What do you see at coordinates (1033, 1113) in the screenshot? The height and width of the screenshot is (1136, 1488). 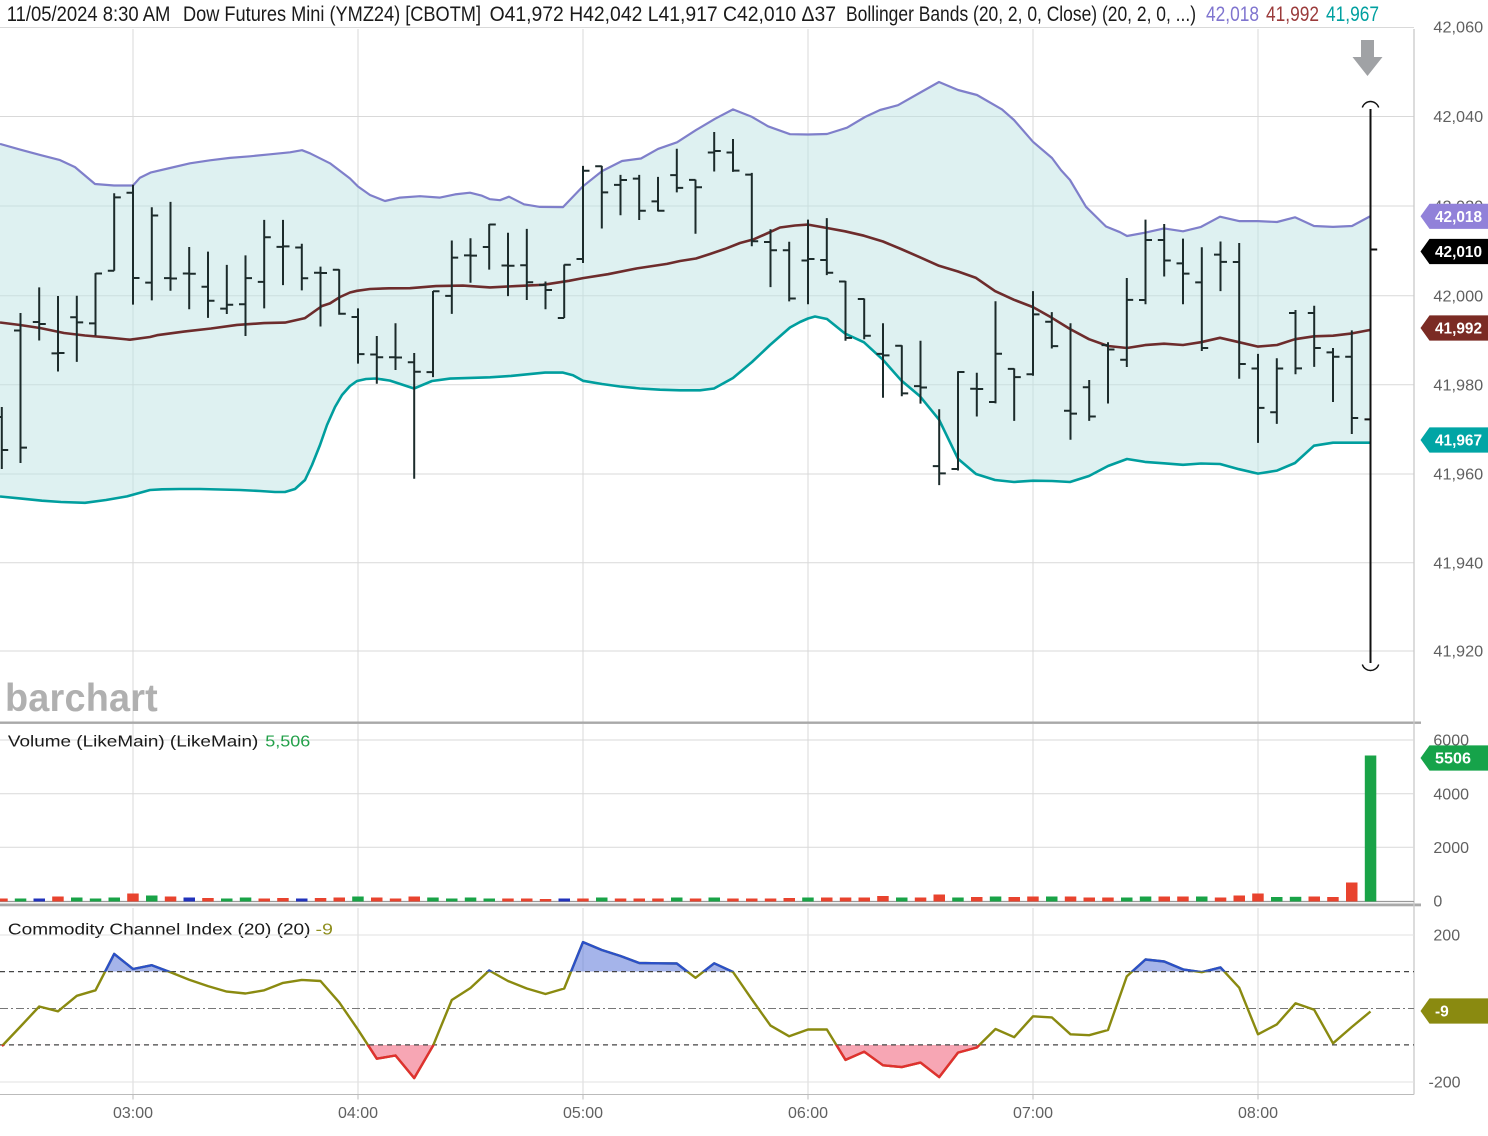 I see `svg-text: 07:00` at bounding box center [1033, 1113].